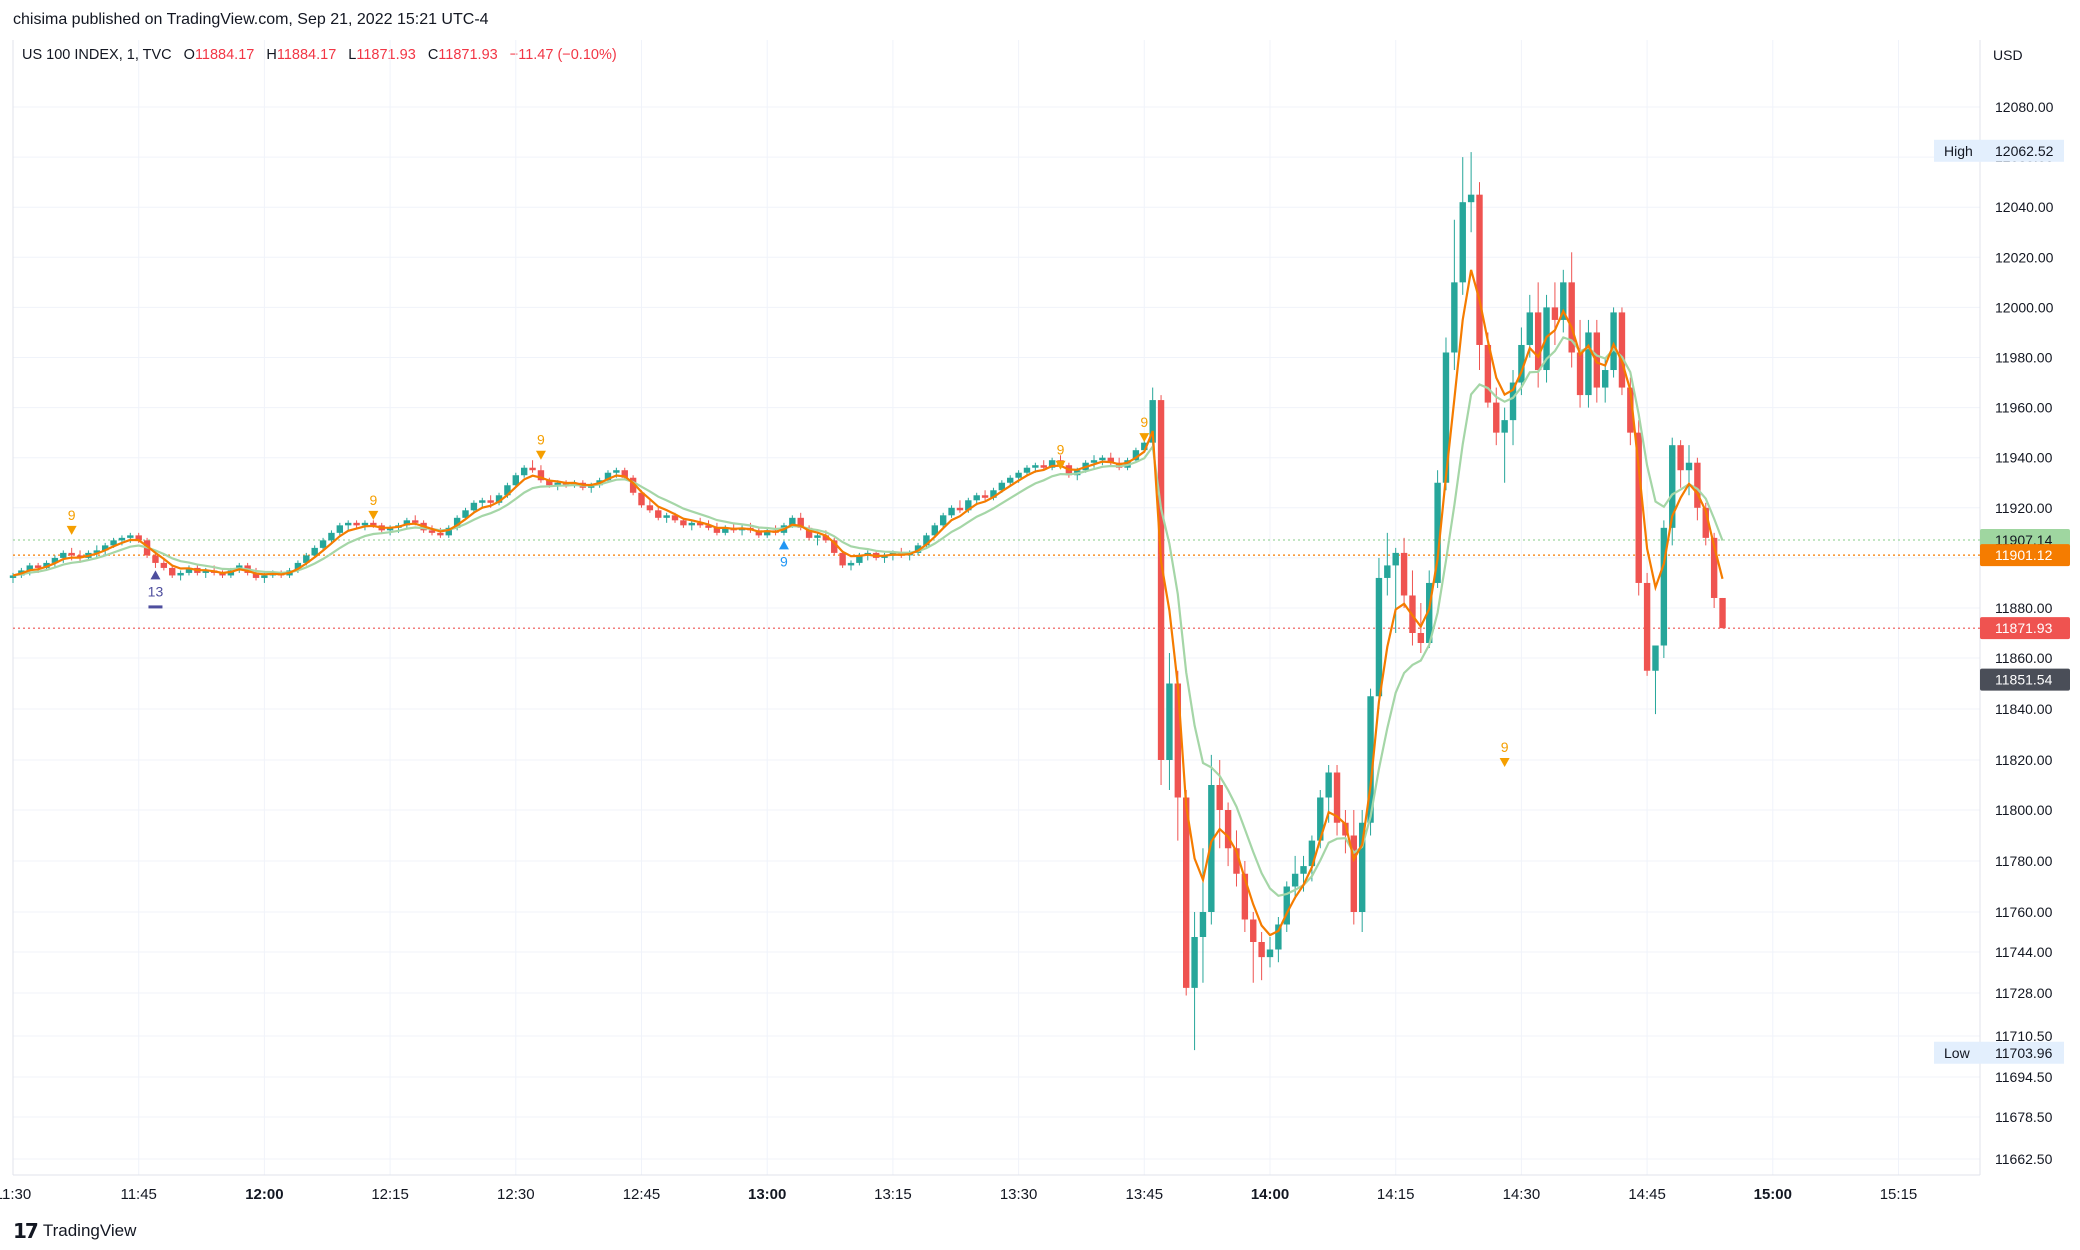 The width and height of the screenshot is (2080, 1250). I want to click on signal-underline, so click(155, 607).